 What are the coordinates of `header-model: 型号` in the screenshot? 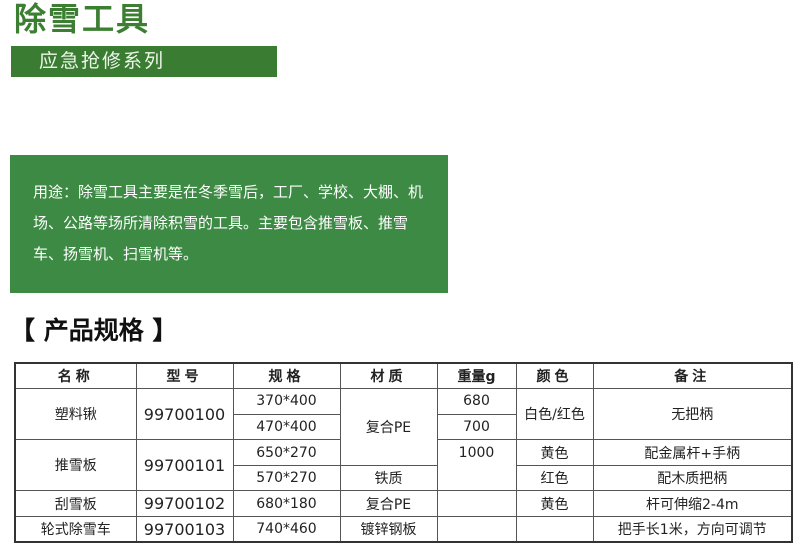 It's located at (184, 376).